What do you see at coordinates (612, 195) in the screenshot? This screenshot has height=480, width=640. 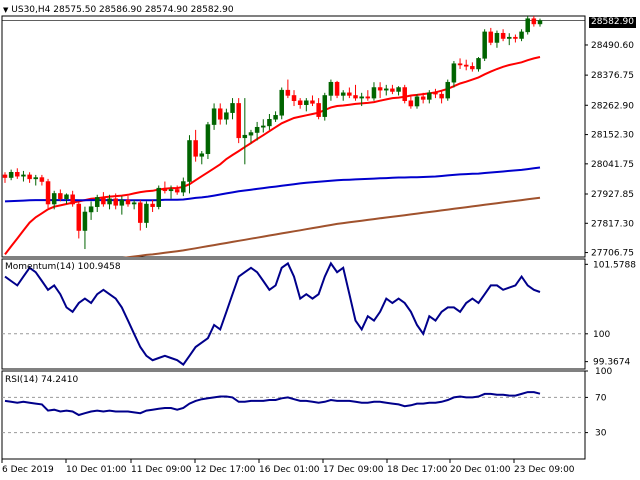 I see `price-tick-label: 27927.85` at bounding box center [612, 195].